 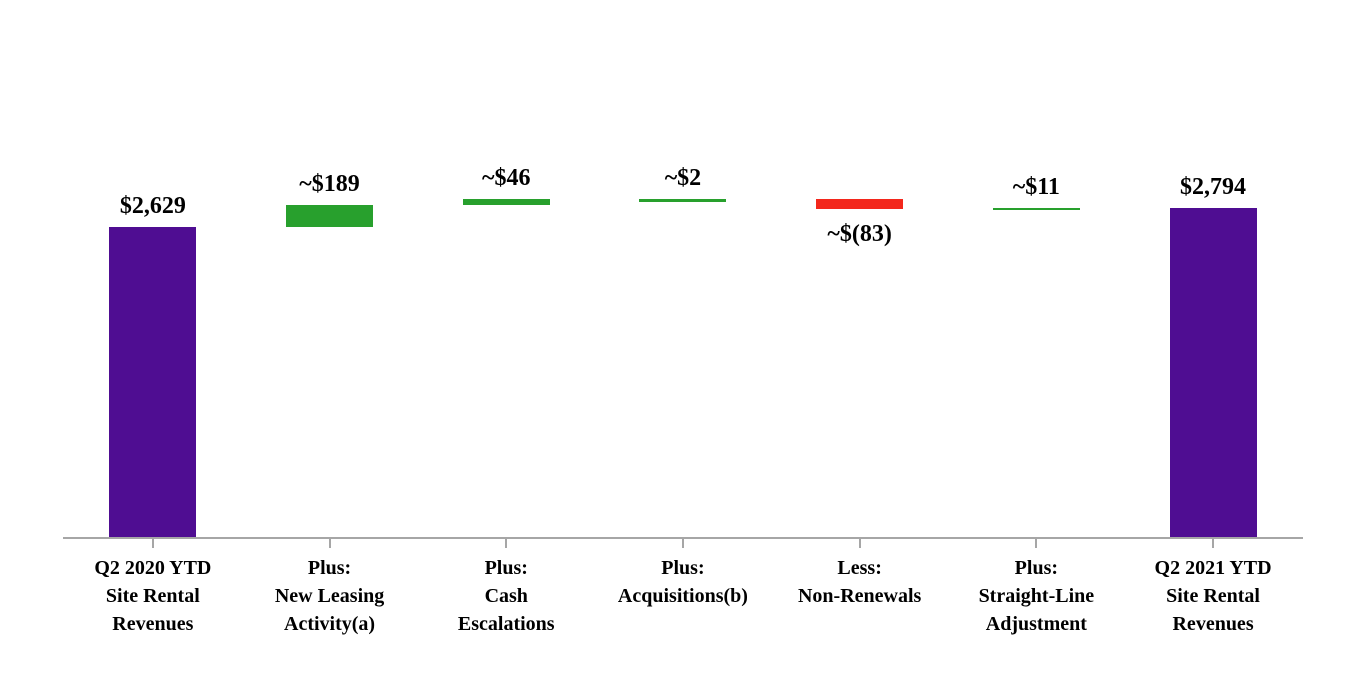 I want to click on category-label-line: Q2 2020 YTD, so click(x=153, y=568).